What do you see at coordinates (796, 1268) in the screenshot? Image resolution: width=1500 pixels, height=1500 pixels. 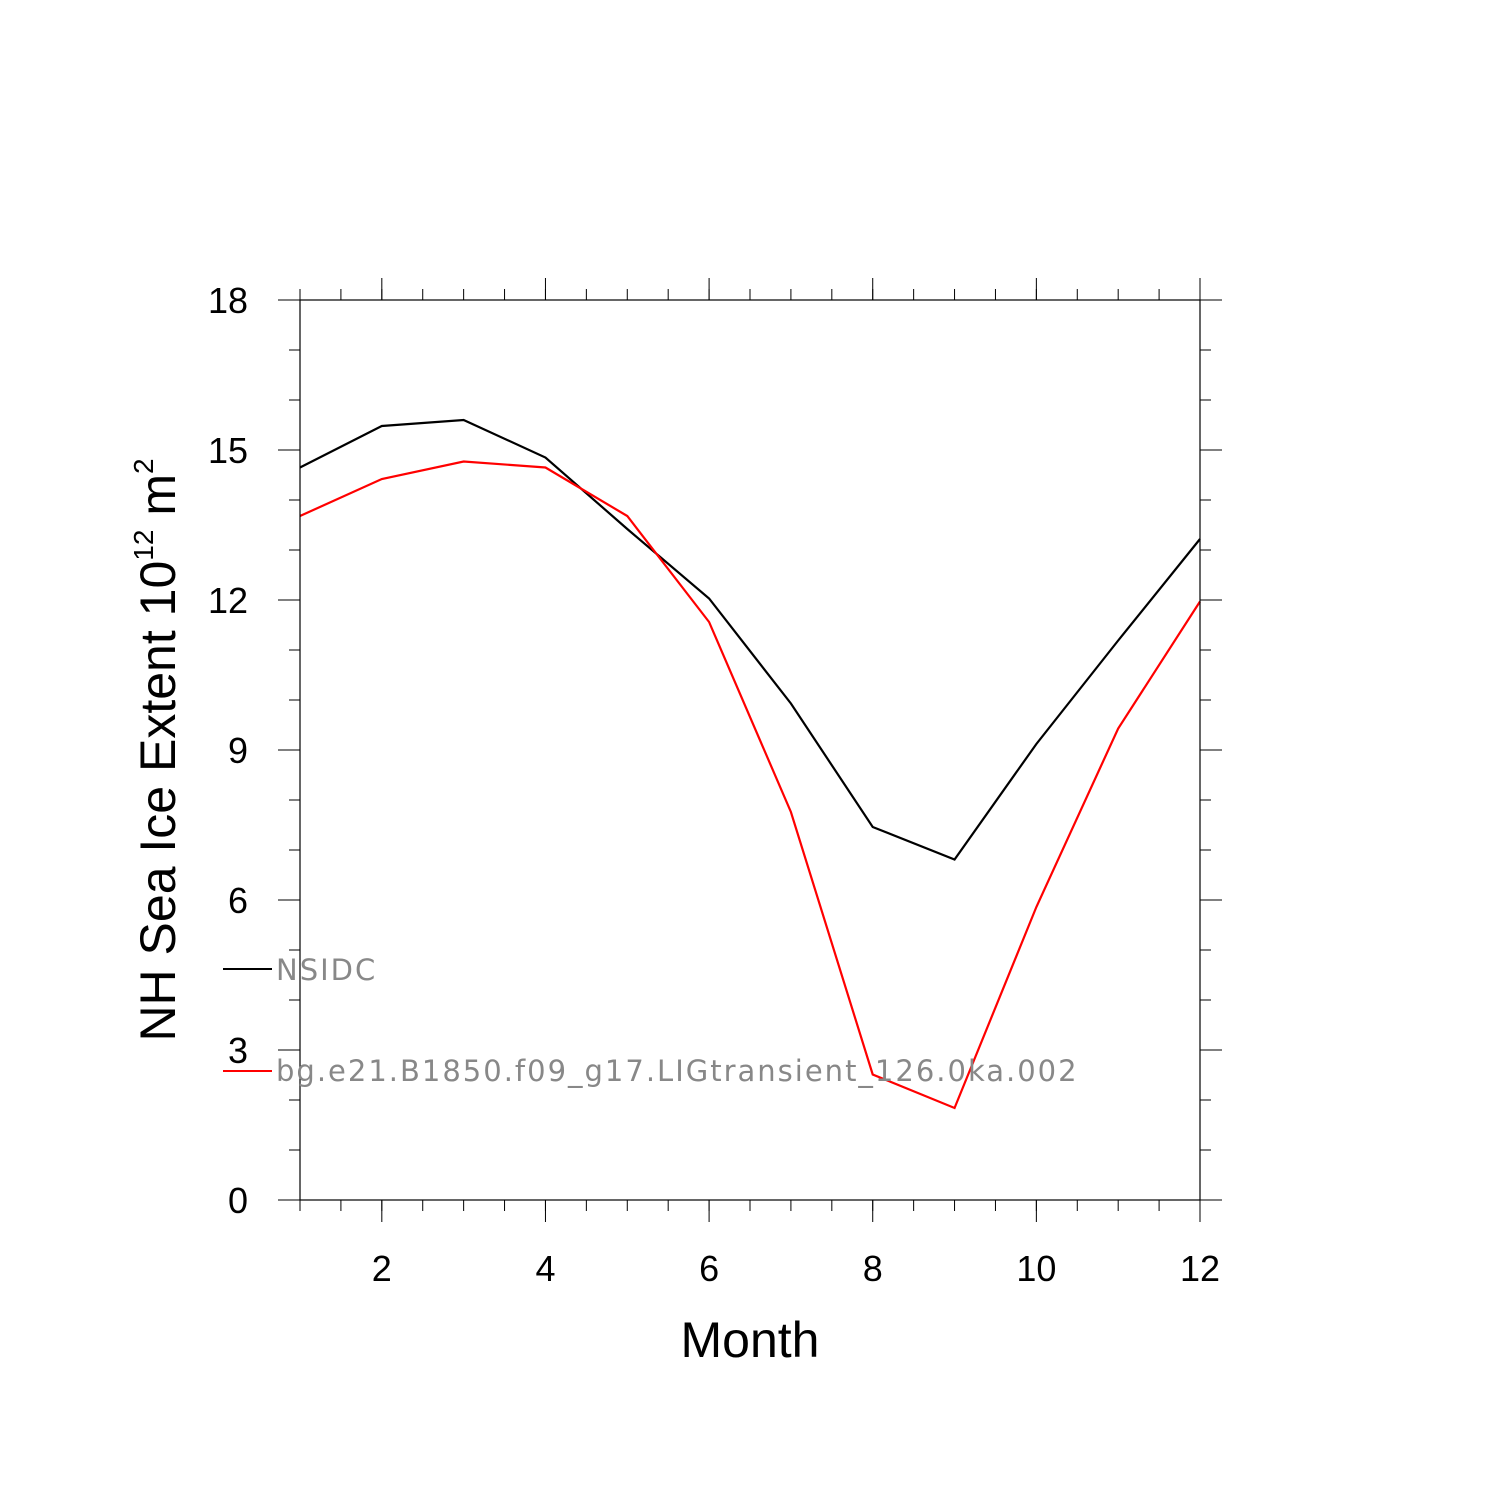 I see `x-tick-labels: 2 4 6 8 10 12` at bounding box center [796, 1268].